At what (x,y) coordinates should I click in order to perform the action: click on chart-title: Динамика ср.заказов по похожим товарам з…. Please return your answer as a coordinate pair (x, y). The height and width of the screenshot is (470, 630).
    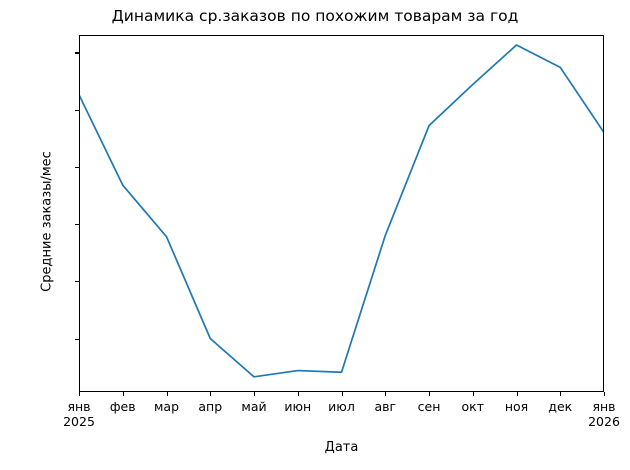
    Looking at the image, I should click on (315, 16).